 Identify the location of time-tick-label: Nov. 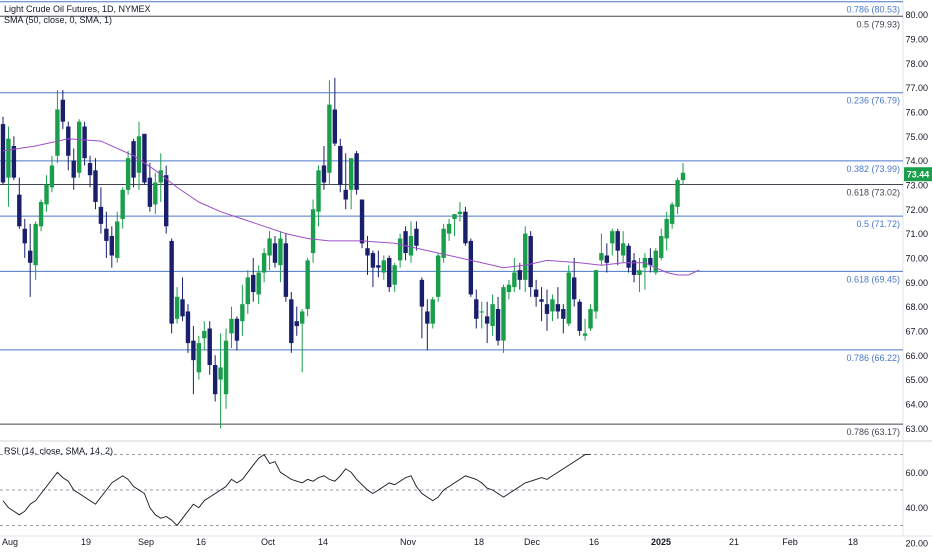
(408, 542).